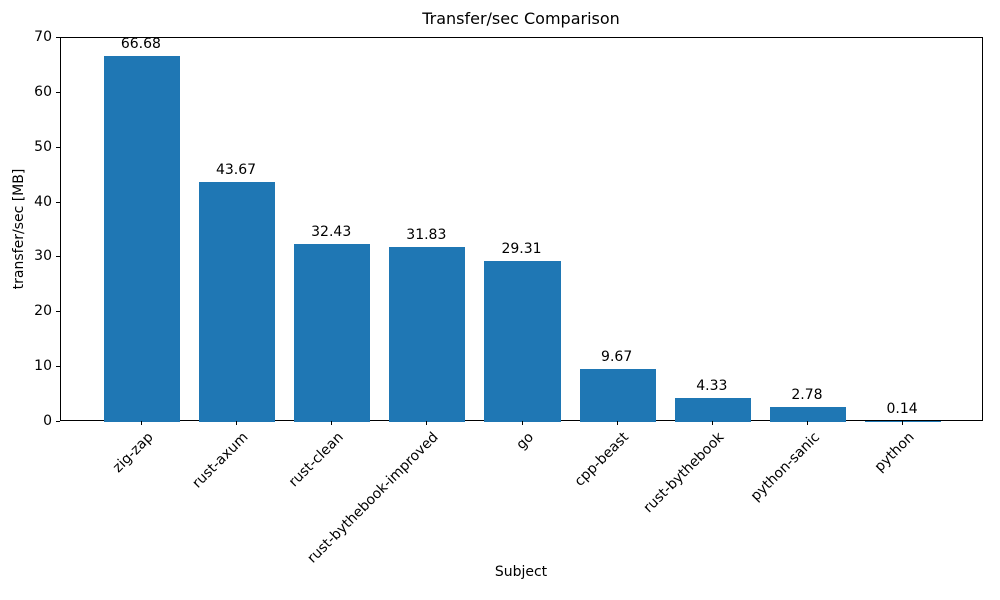 Image resolution: width=1000 pixels, height=600 pixels. I want to click on x-tick-label-go: go, so click(525, 441).